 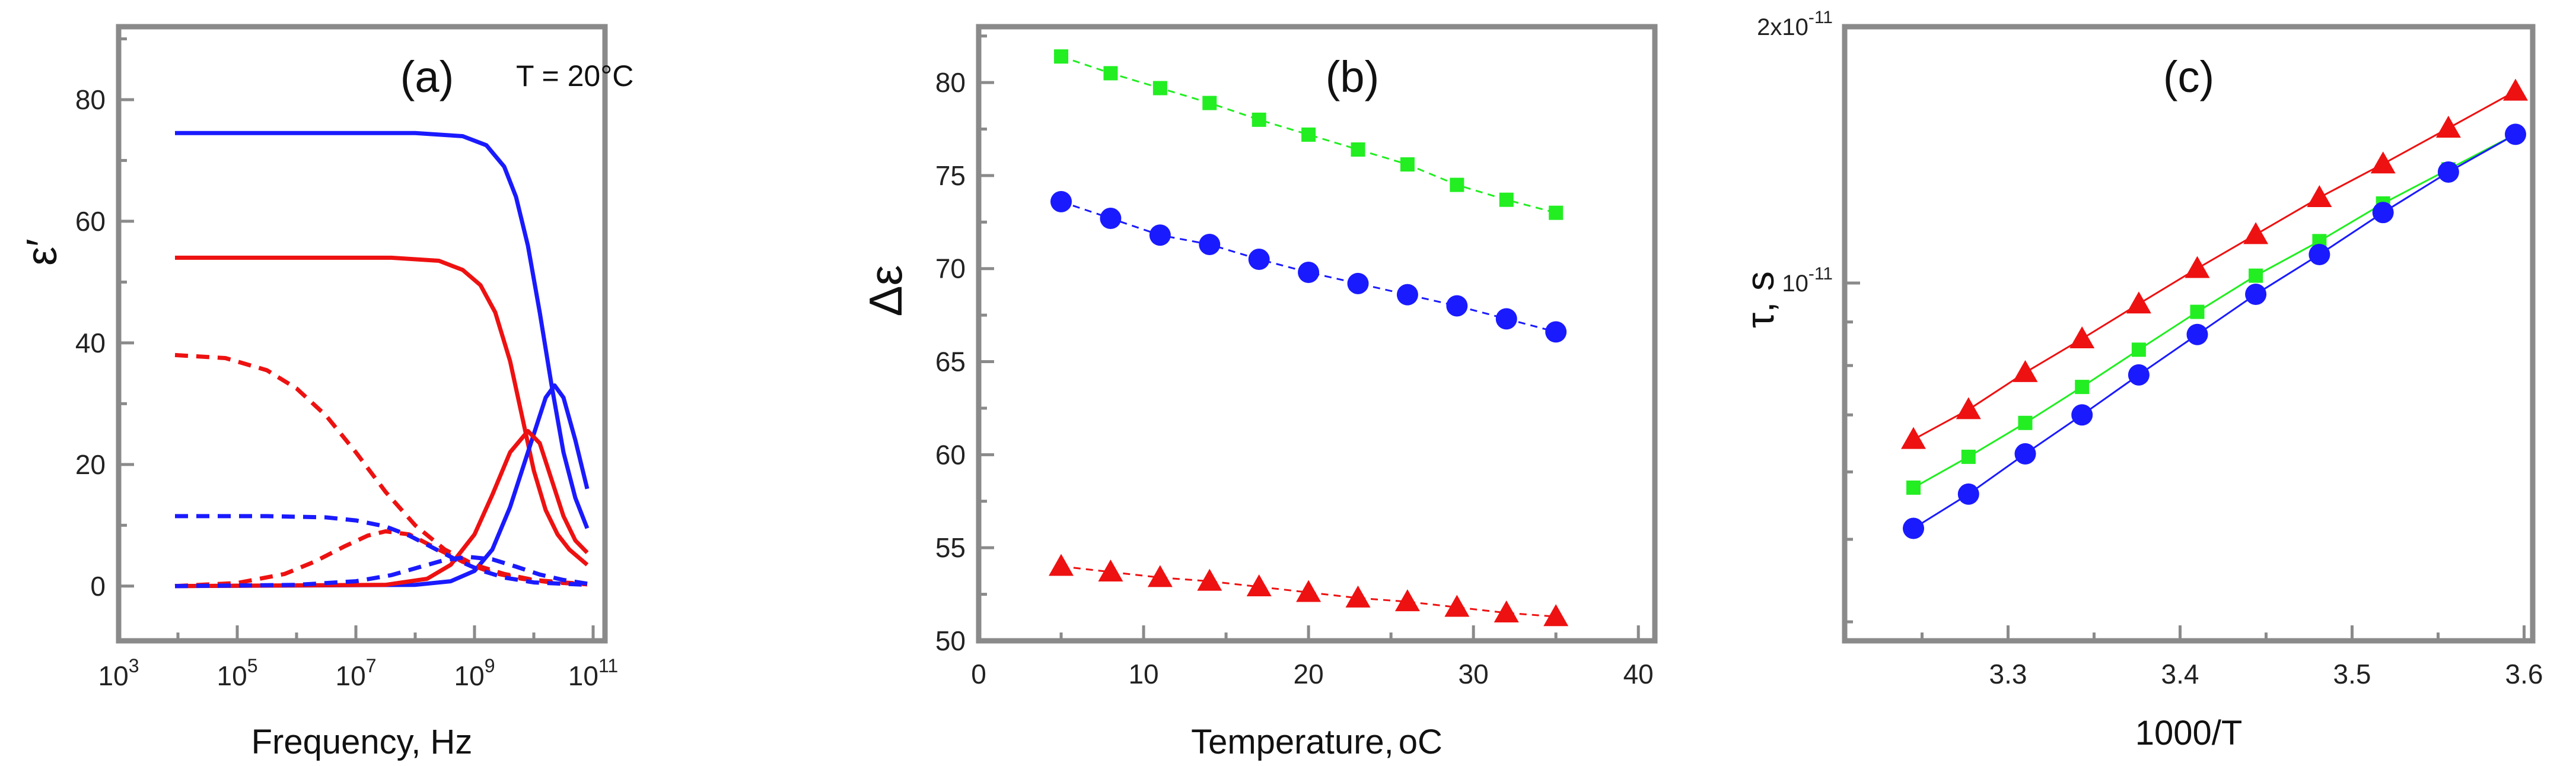 I want to click on panel-a-series-blue-solid-real, so click(x=382, y=330).